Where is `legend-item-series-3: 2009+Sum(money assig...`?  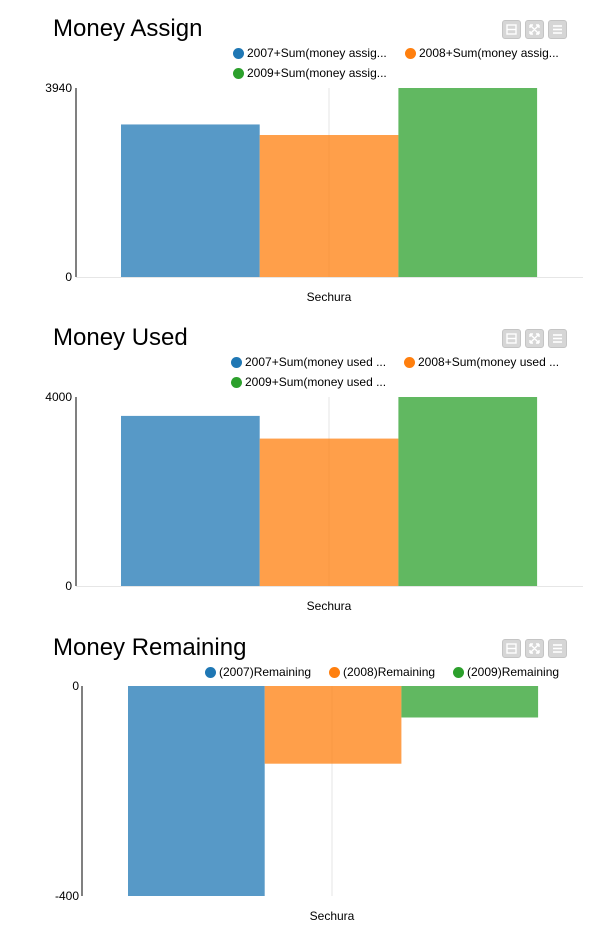 legend-item-series-3: 2009+Sum(money assig... is located at coordinates (310, 73).